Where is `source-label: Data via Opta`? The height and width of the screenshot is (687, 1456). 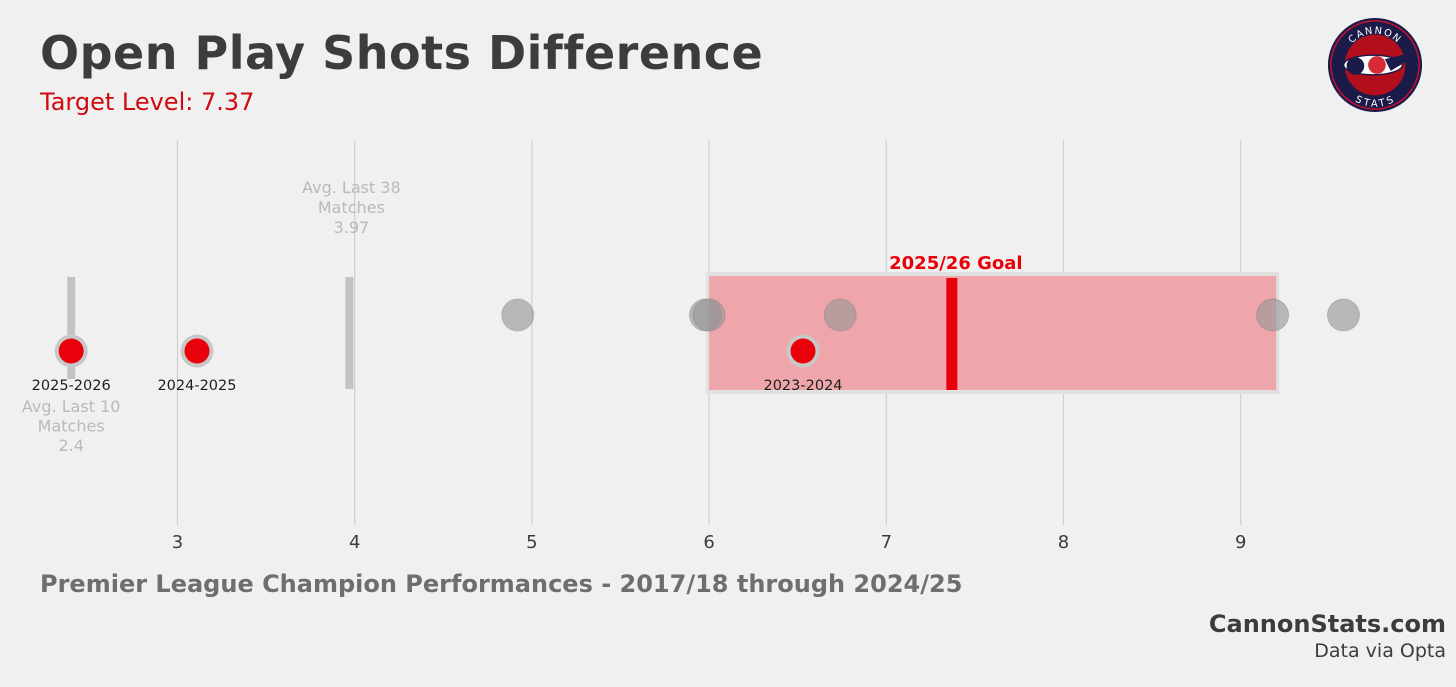
source-label: Data via Opta is located at coordinates (1380, 651).